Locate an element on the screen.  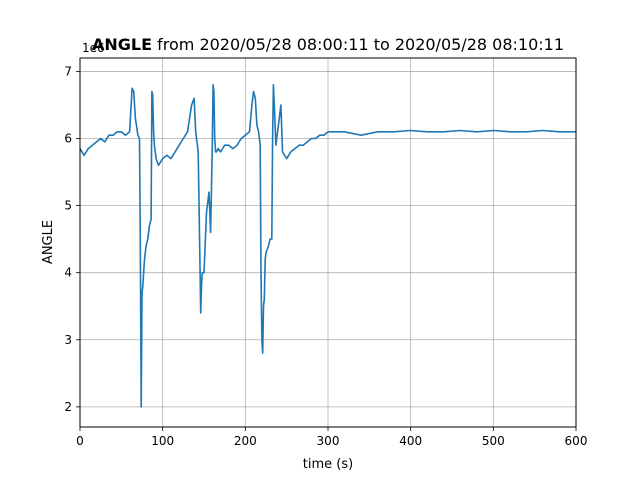
x-axis-label: time (s) is located at coordinates (328, 464).